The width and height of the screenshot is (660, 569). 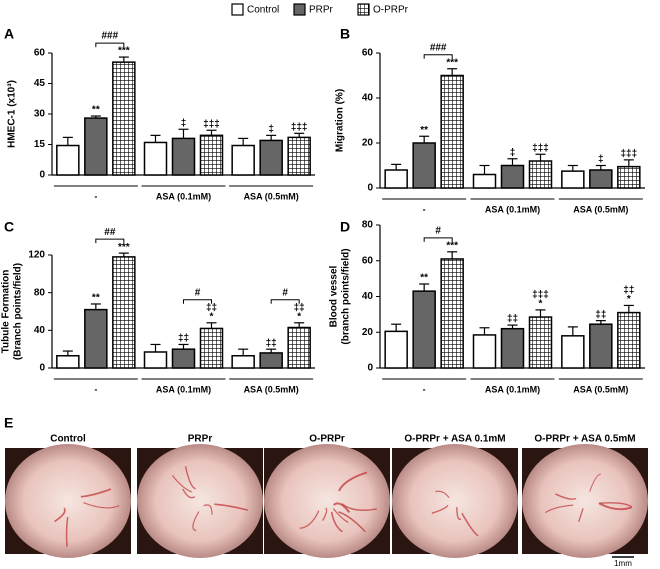 What do you see at coordinates (9, 227) in the screenshot?
I see `panel-letter: C` at bounding box center [9, 227].